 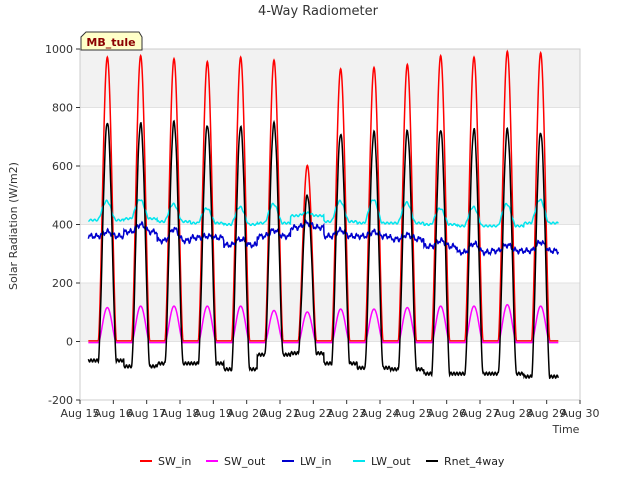 I want to click on y-tick-label: 1000, so click(x=59, y=49).